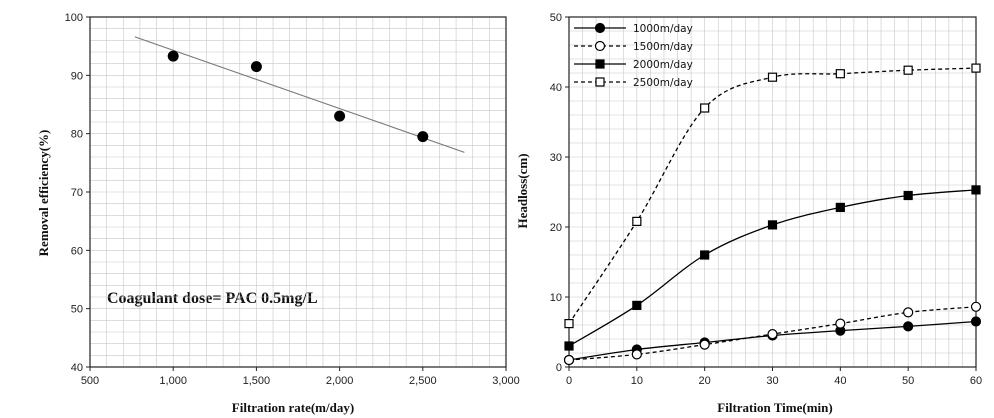 The height and width of the screenshot is (418, 994). What do you see at coordinates (556, 228) in the screenshot?
I see `y-tick-label: 20` at bounding box center [556, 228].